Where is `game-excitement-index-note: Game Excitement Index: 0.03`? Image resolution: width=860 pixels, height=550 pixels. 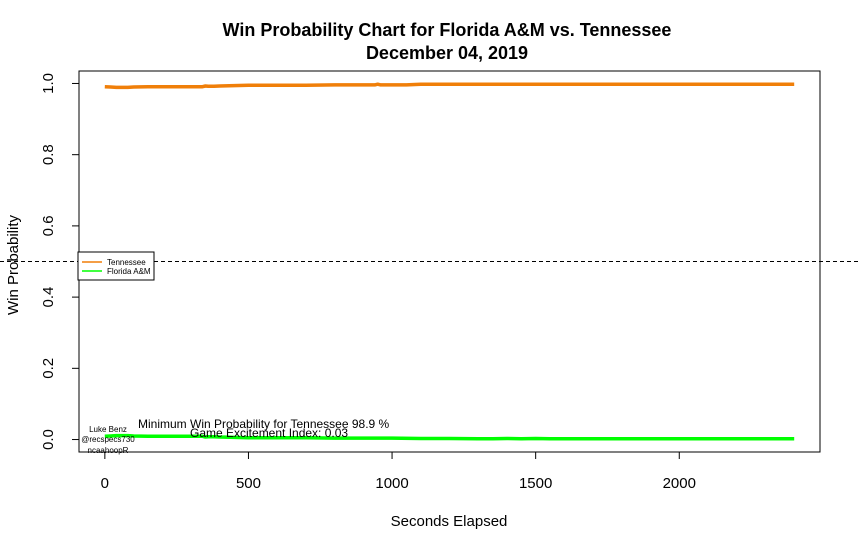
game-excitement-index-note: Game Excitement Index: 0.03 is located at coordinates (269, 433).